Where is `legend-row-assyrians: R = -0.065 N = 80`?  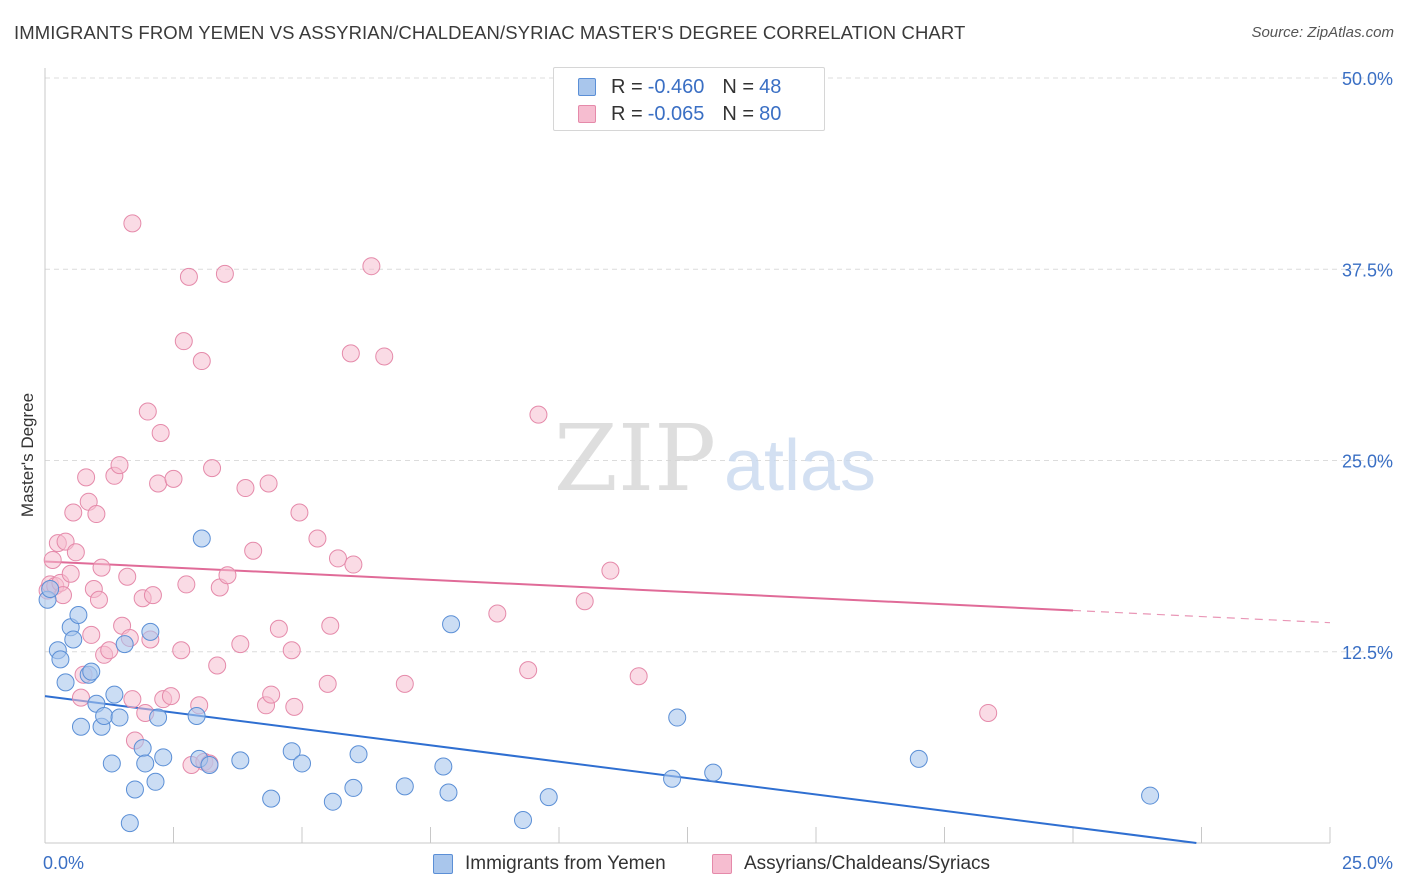
legend-row-assyrians: R = -0.065 N = 80 is located at coordinates (679, 114).